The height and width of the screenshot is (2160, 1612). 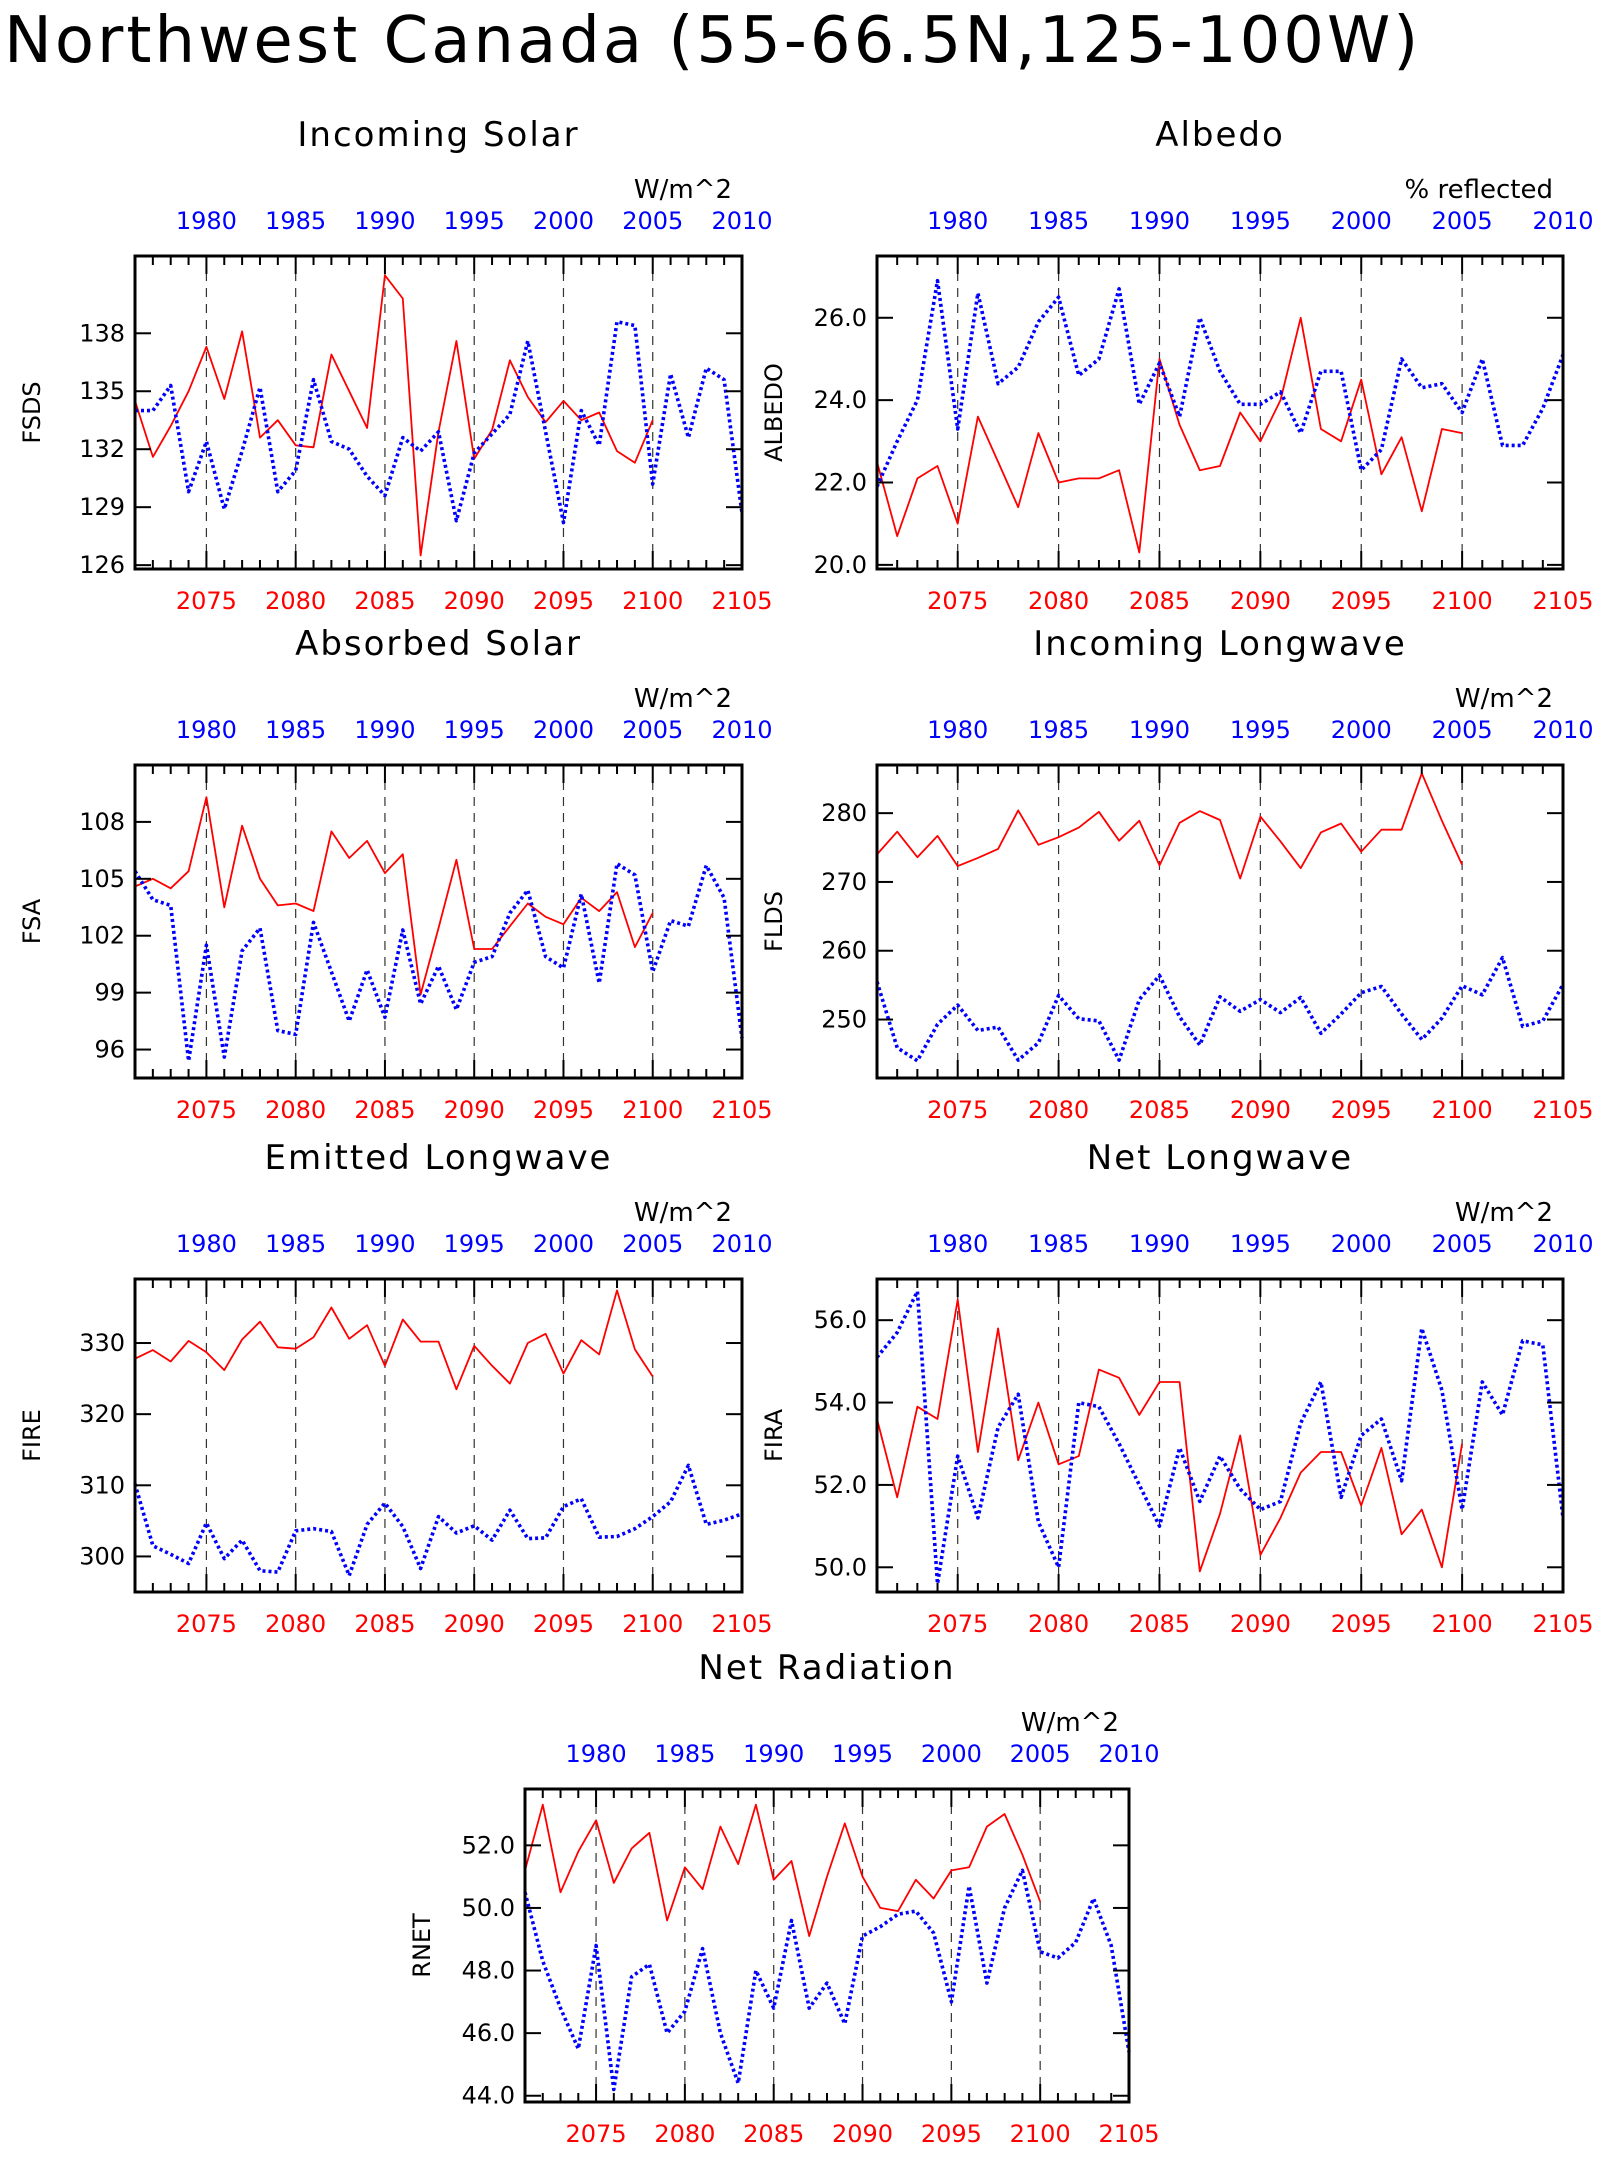 I want to click on y-tick-label: 126, so click(x=102, y=565).